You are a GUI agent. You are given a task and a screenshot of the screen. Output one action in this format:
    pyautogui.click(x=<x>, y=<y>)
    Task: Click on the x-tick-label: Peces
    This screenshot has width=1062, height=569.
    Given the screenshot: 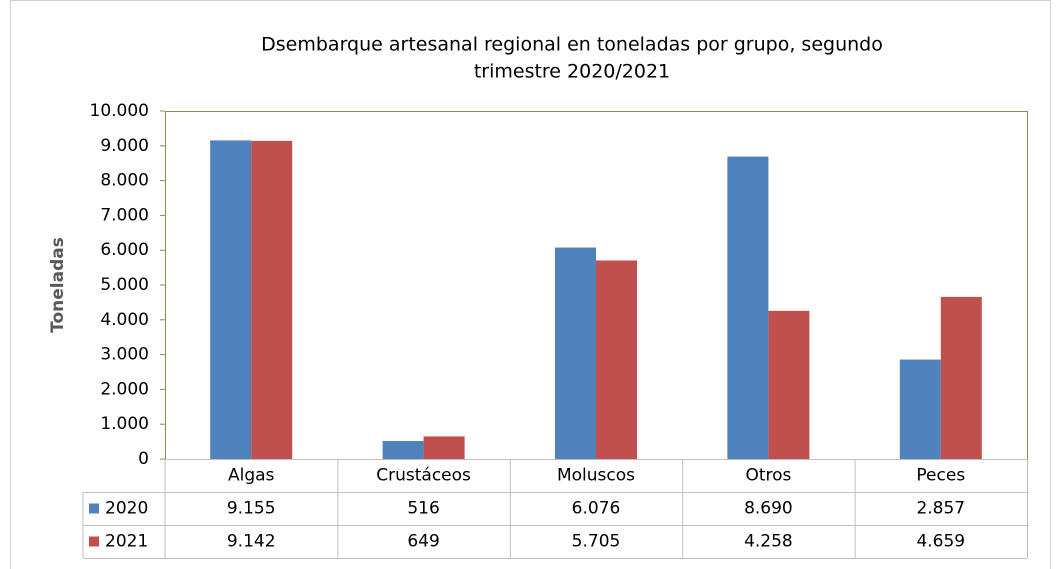 What is the action you would take?
    pyautogui.click(x=940, y=476)
    